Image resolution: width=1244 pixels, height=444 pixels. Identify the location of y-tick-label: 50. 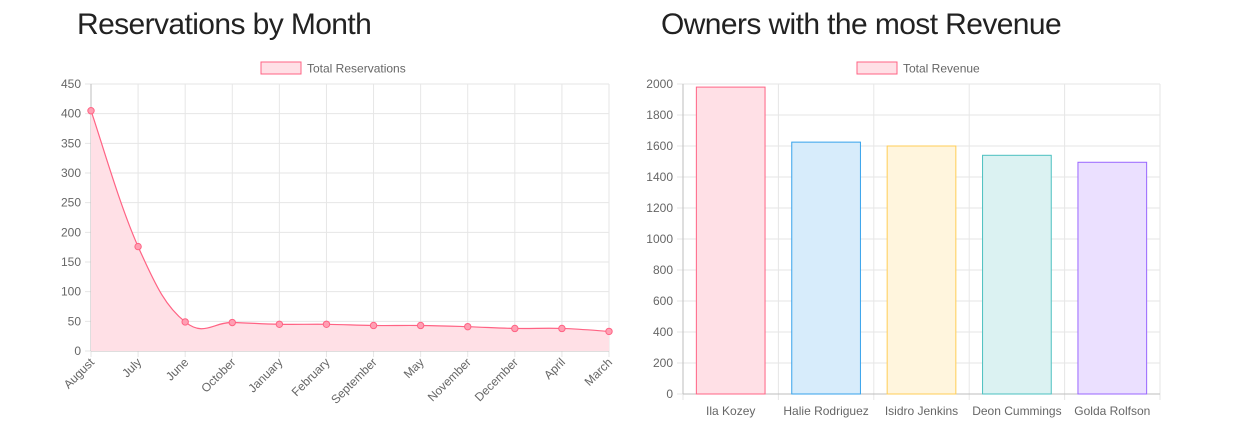
(75, 321).